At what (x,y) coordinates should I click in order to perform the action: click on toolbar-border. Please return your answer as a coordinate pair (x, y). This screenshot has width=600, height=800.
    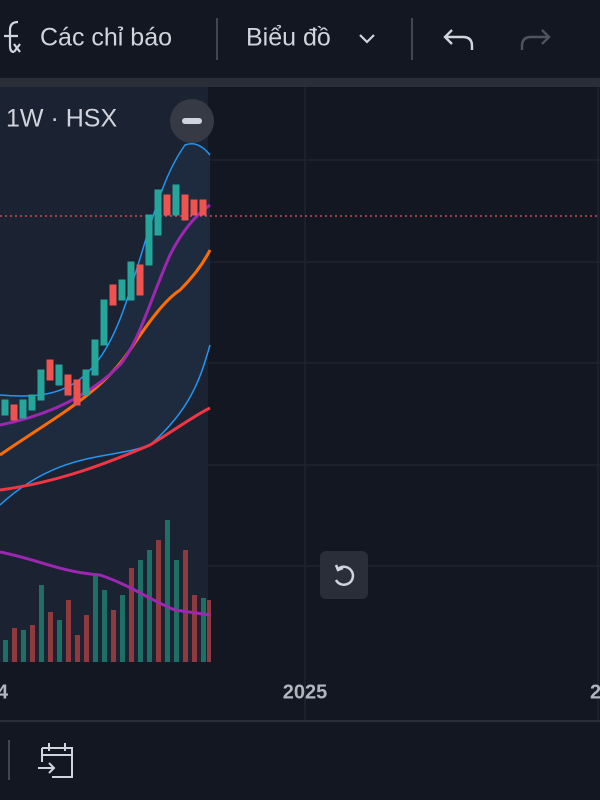
    Looking at the image, I should click on (300, 82).